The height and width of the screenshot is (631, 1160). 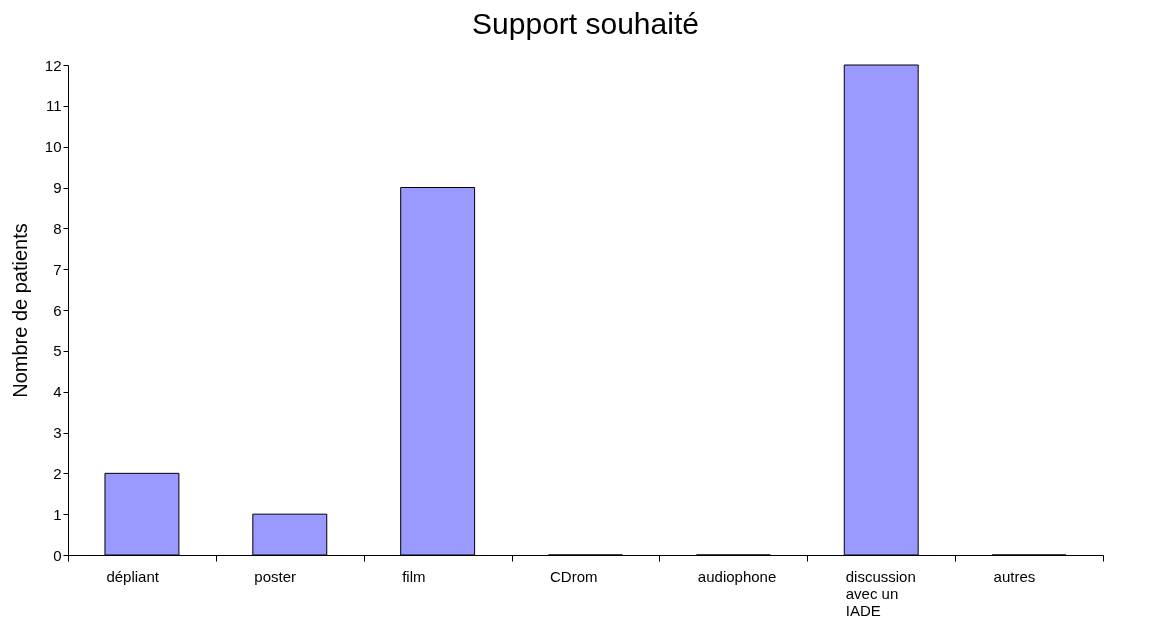 I want to click on y-tick-label: 3, so click(x=57, y=432).